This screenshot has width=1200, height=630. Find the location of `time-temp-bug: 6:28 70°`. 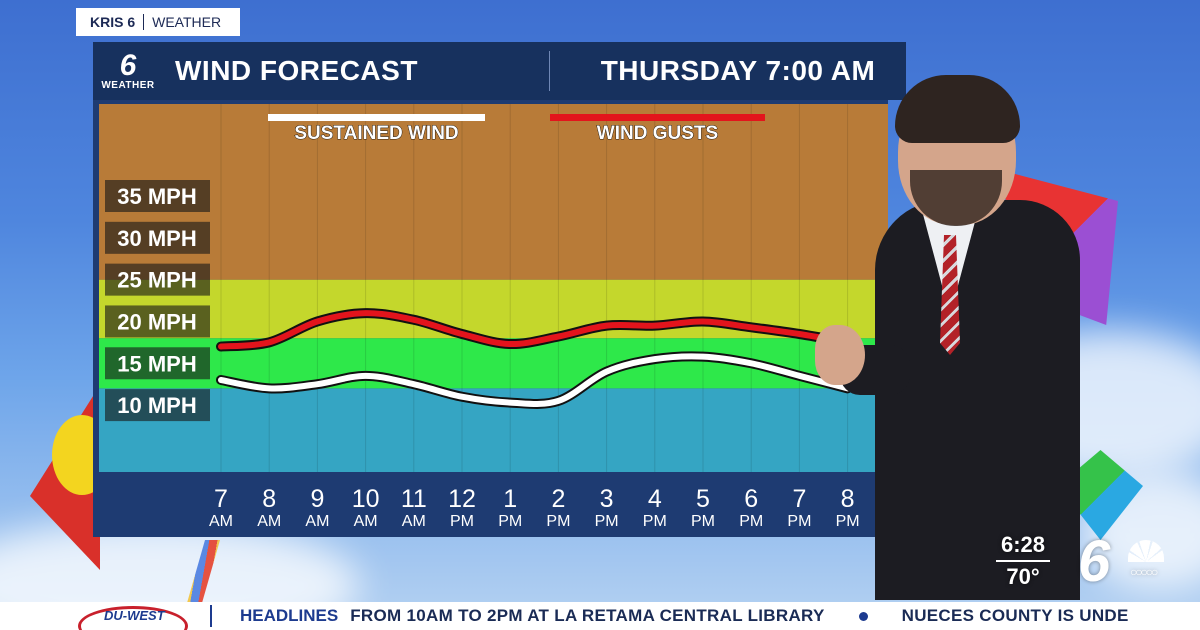

time-temp-bug: 6:28 70° is located at coordinates (1023, 561).